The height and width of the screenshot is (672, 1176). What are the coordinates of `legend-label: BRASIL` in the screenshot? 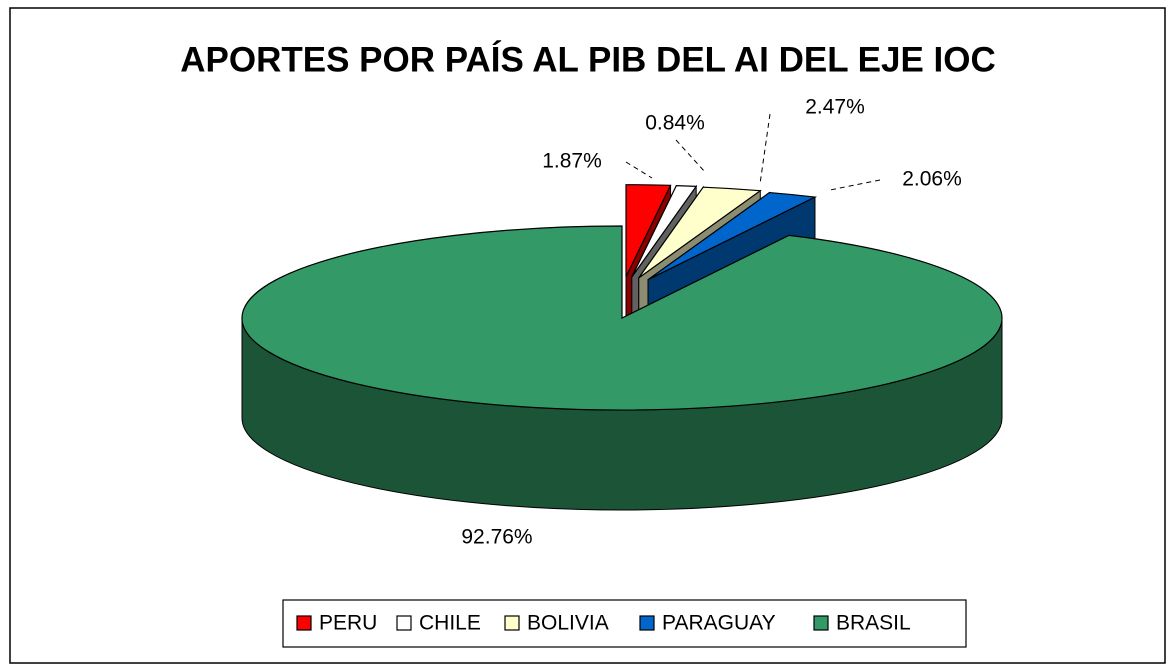 It's located at (873, 623).